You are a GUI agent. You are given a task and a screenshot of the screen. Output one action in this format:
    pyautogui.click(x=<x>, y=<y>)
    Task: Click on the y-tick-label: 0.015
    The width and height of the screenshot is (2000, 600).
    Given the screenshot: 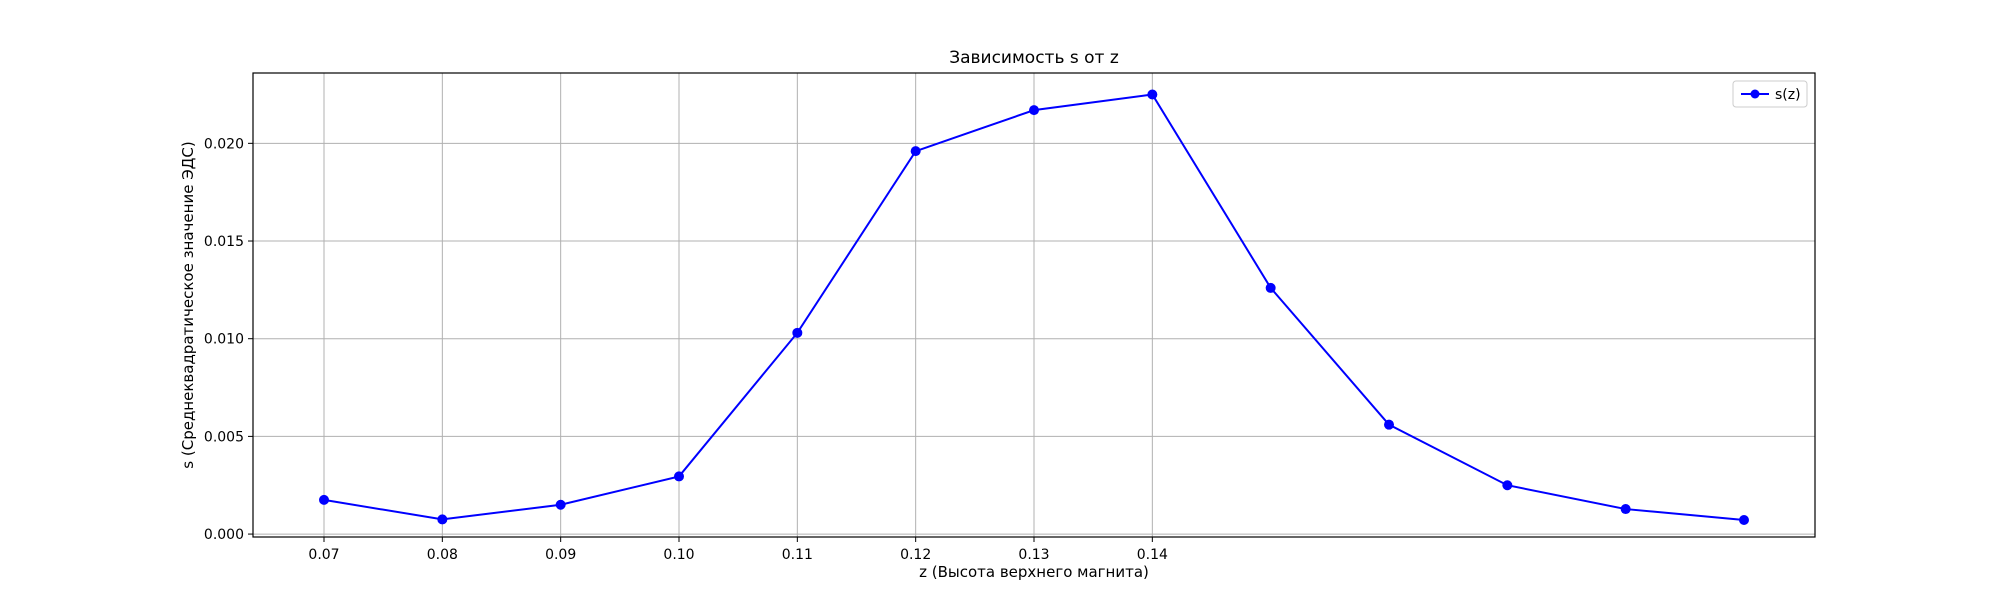 What is the action you would take?
    pyautogui.click(x=224, y=242)
    